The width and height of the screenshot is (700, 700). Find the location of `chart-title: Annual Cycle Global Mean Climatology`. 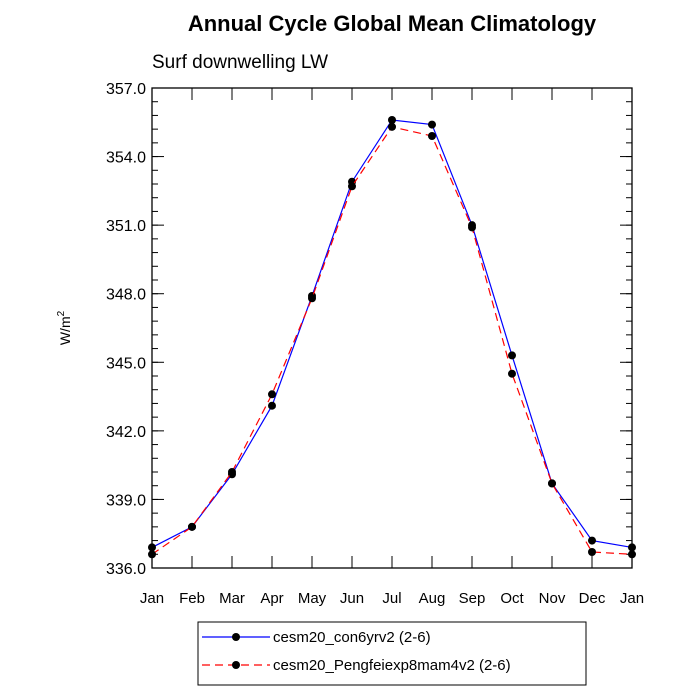

chart-title: Annual Cycle Global Mean Climatology is located at coordinates (392, 23).